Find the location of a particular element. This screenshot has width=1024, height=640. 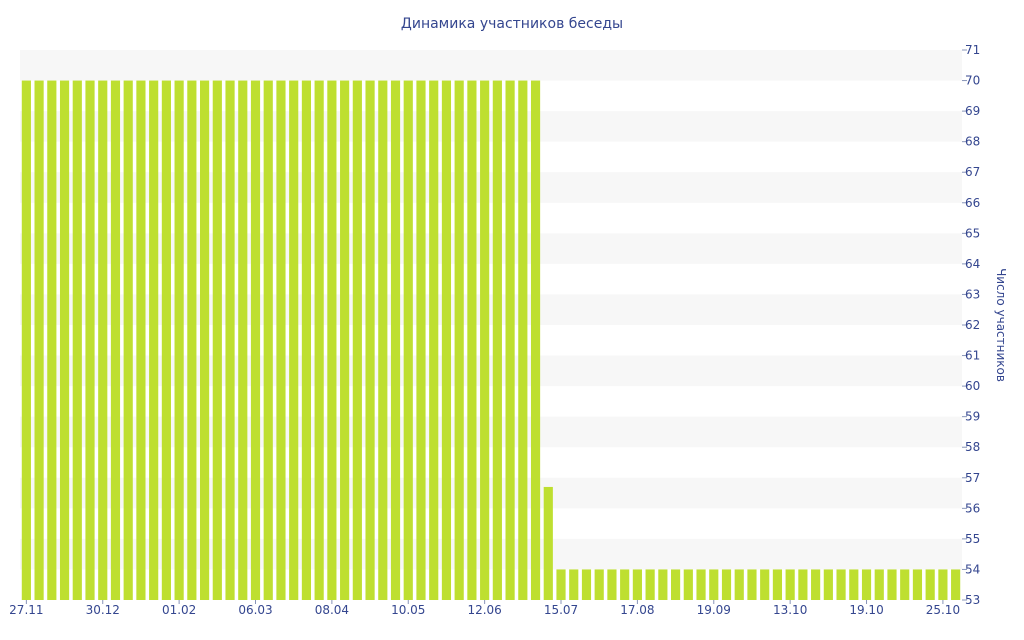

x-tick-label: 17.08 is located at coordinates (637, 610).